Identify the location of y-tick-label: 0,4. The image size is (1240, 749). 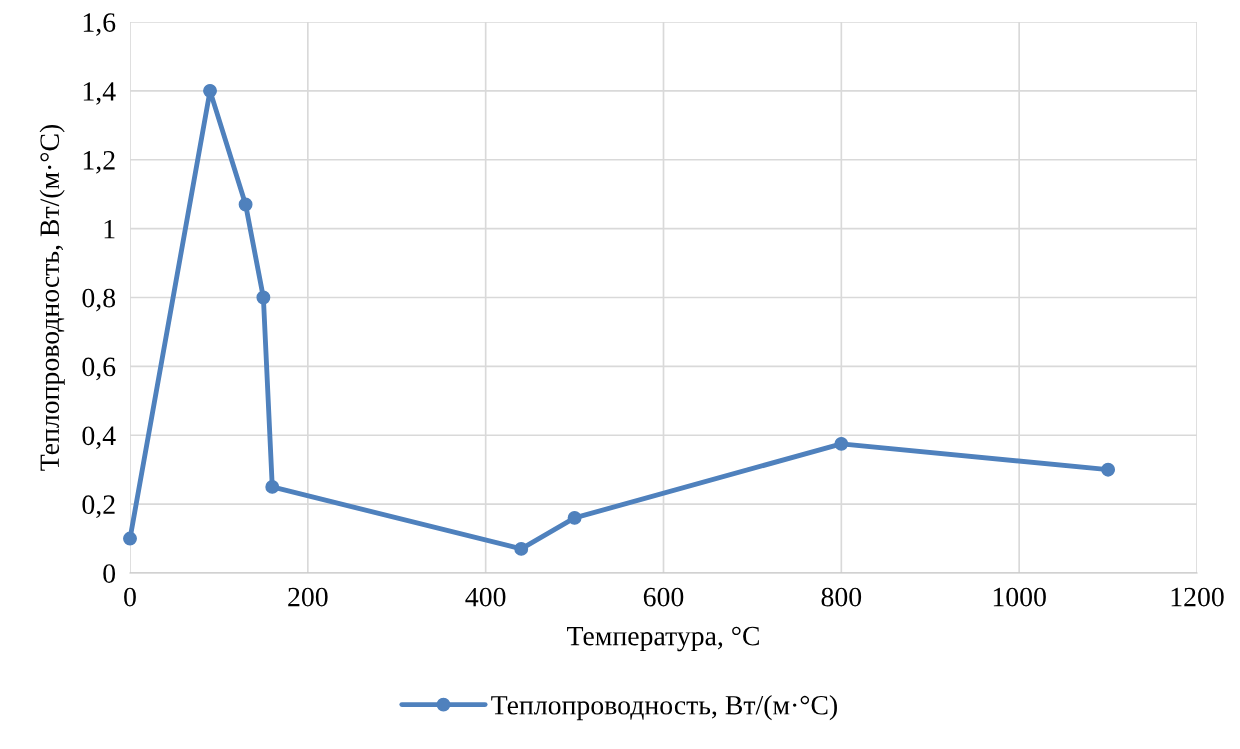
(99, 438).